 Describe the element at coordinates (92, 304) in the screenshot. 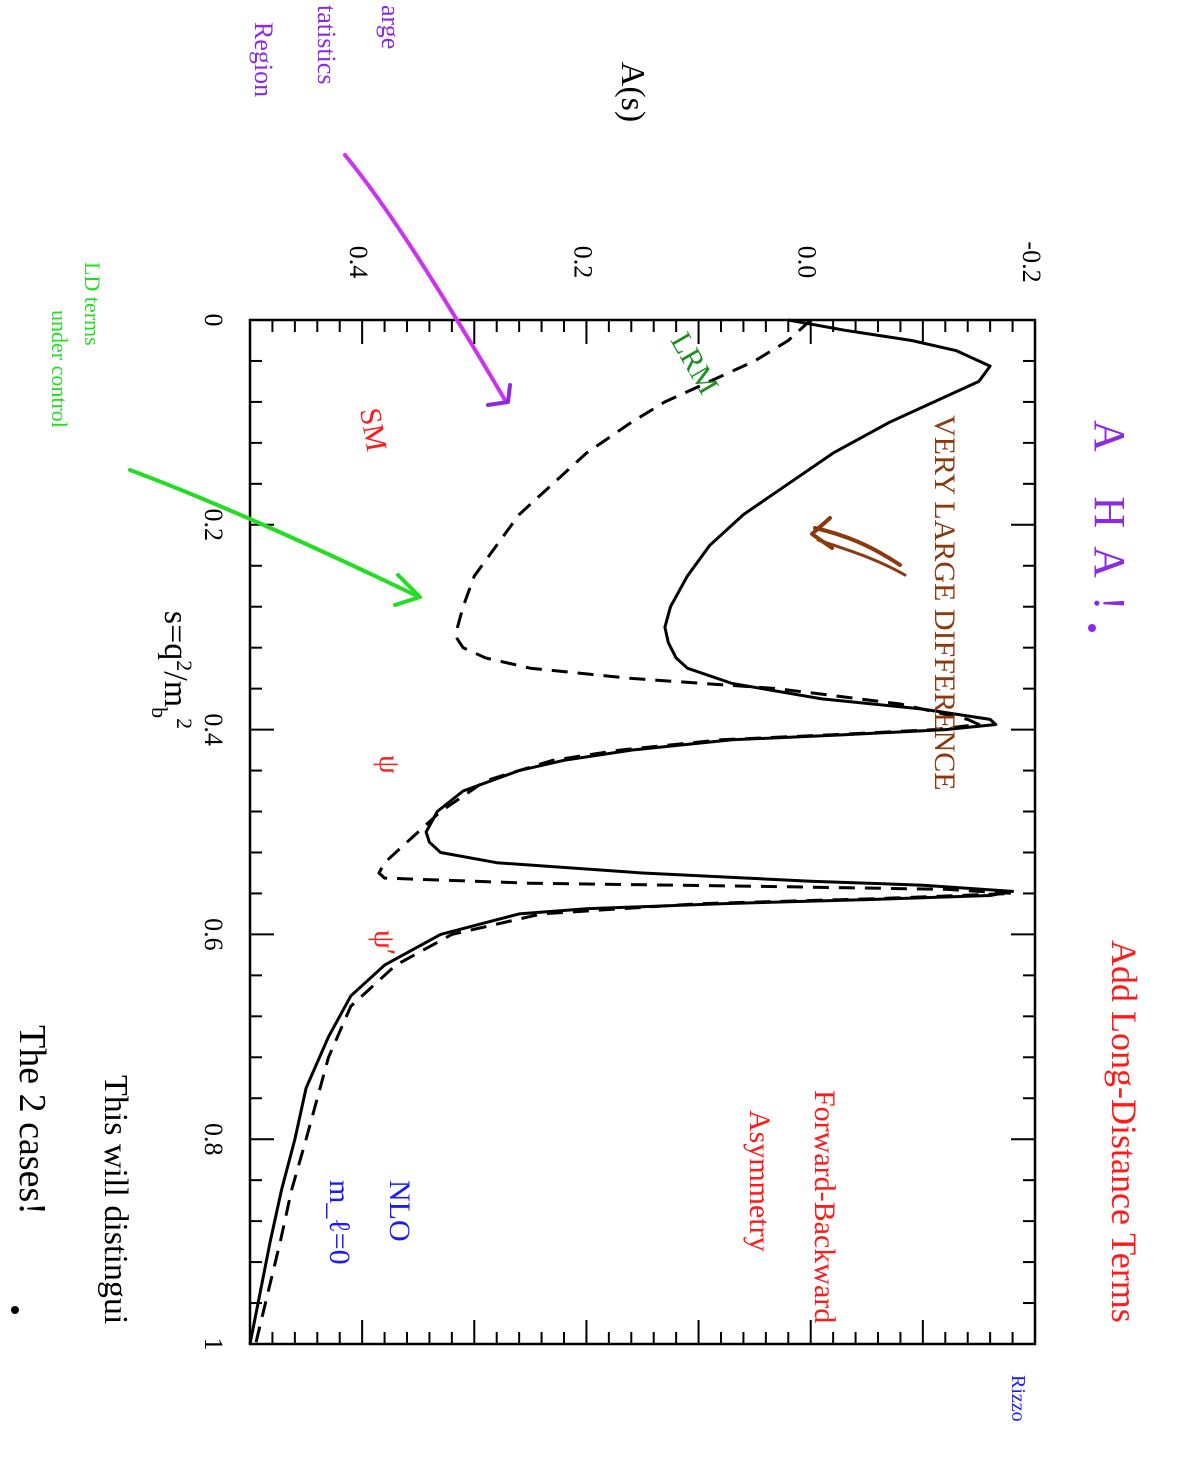

I see `annotation-ld-terms: LD terms` at that location.